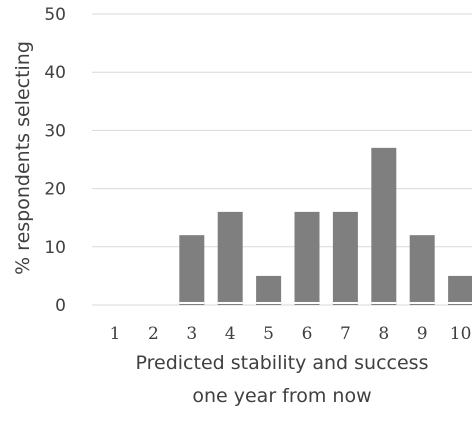 Image resolution: width=472 pixels, height=421 pixels. I want to click on x-tick-label: 6, so click(307, 334).